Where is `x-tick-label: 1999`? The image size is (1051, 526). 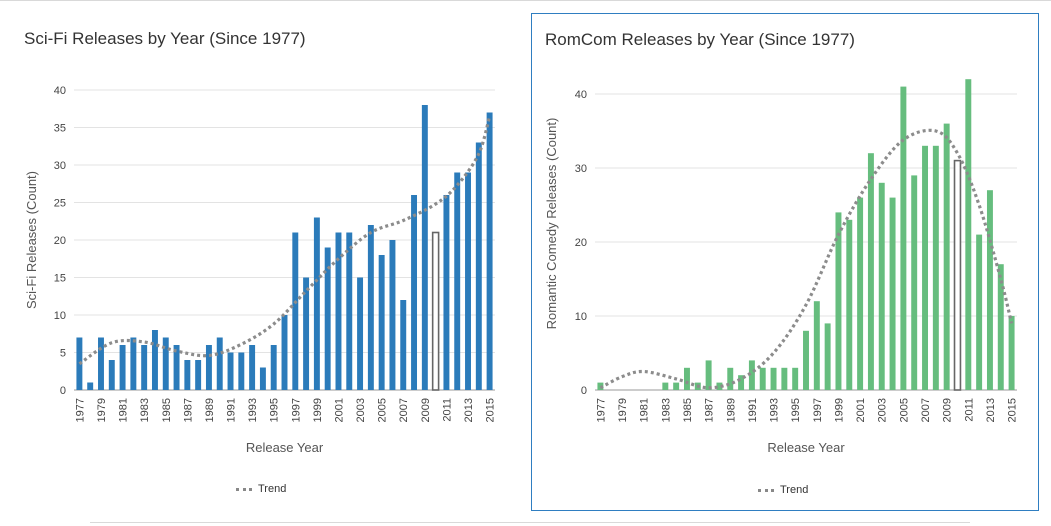
x-tick-label: 1999 is located at coordinates (839, 410).